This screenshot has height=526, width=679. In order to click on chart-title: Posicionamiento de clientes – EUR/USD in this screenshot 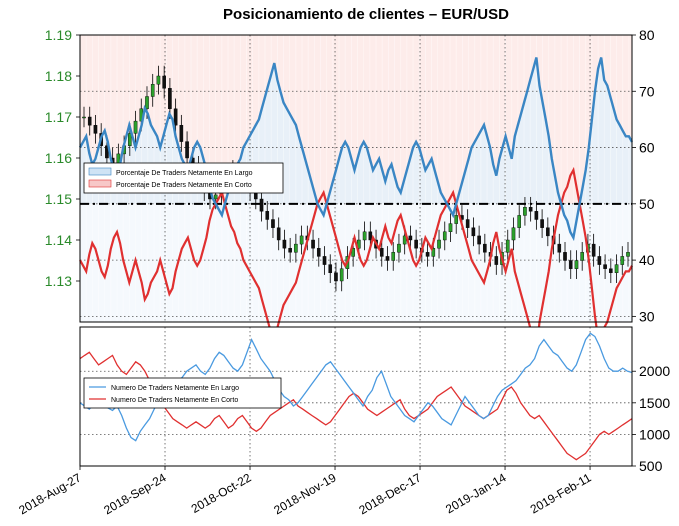, I will do `click(366, 14)`.